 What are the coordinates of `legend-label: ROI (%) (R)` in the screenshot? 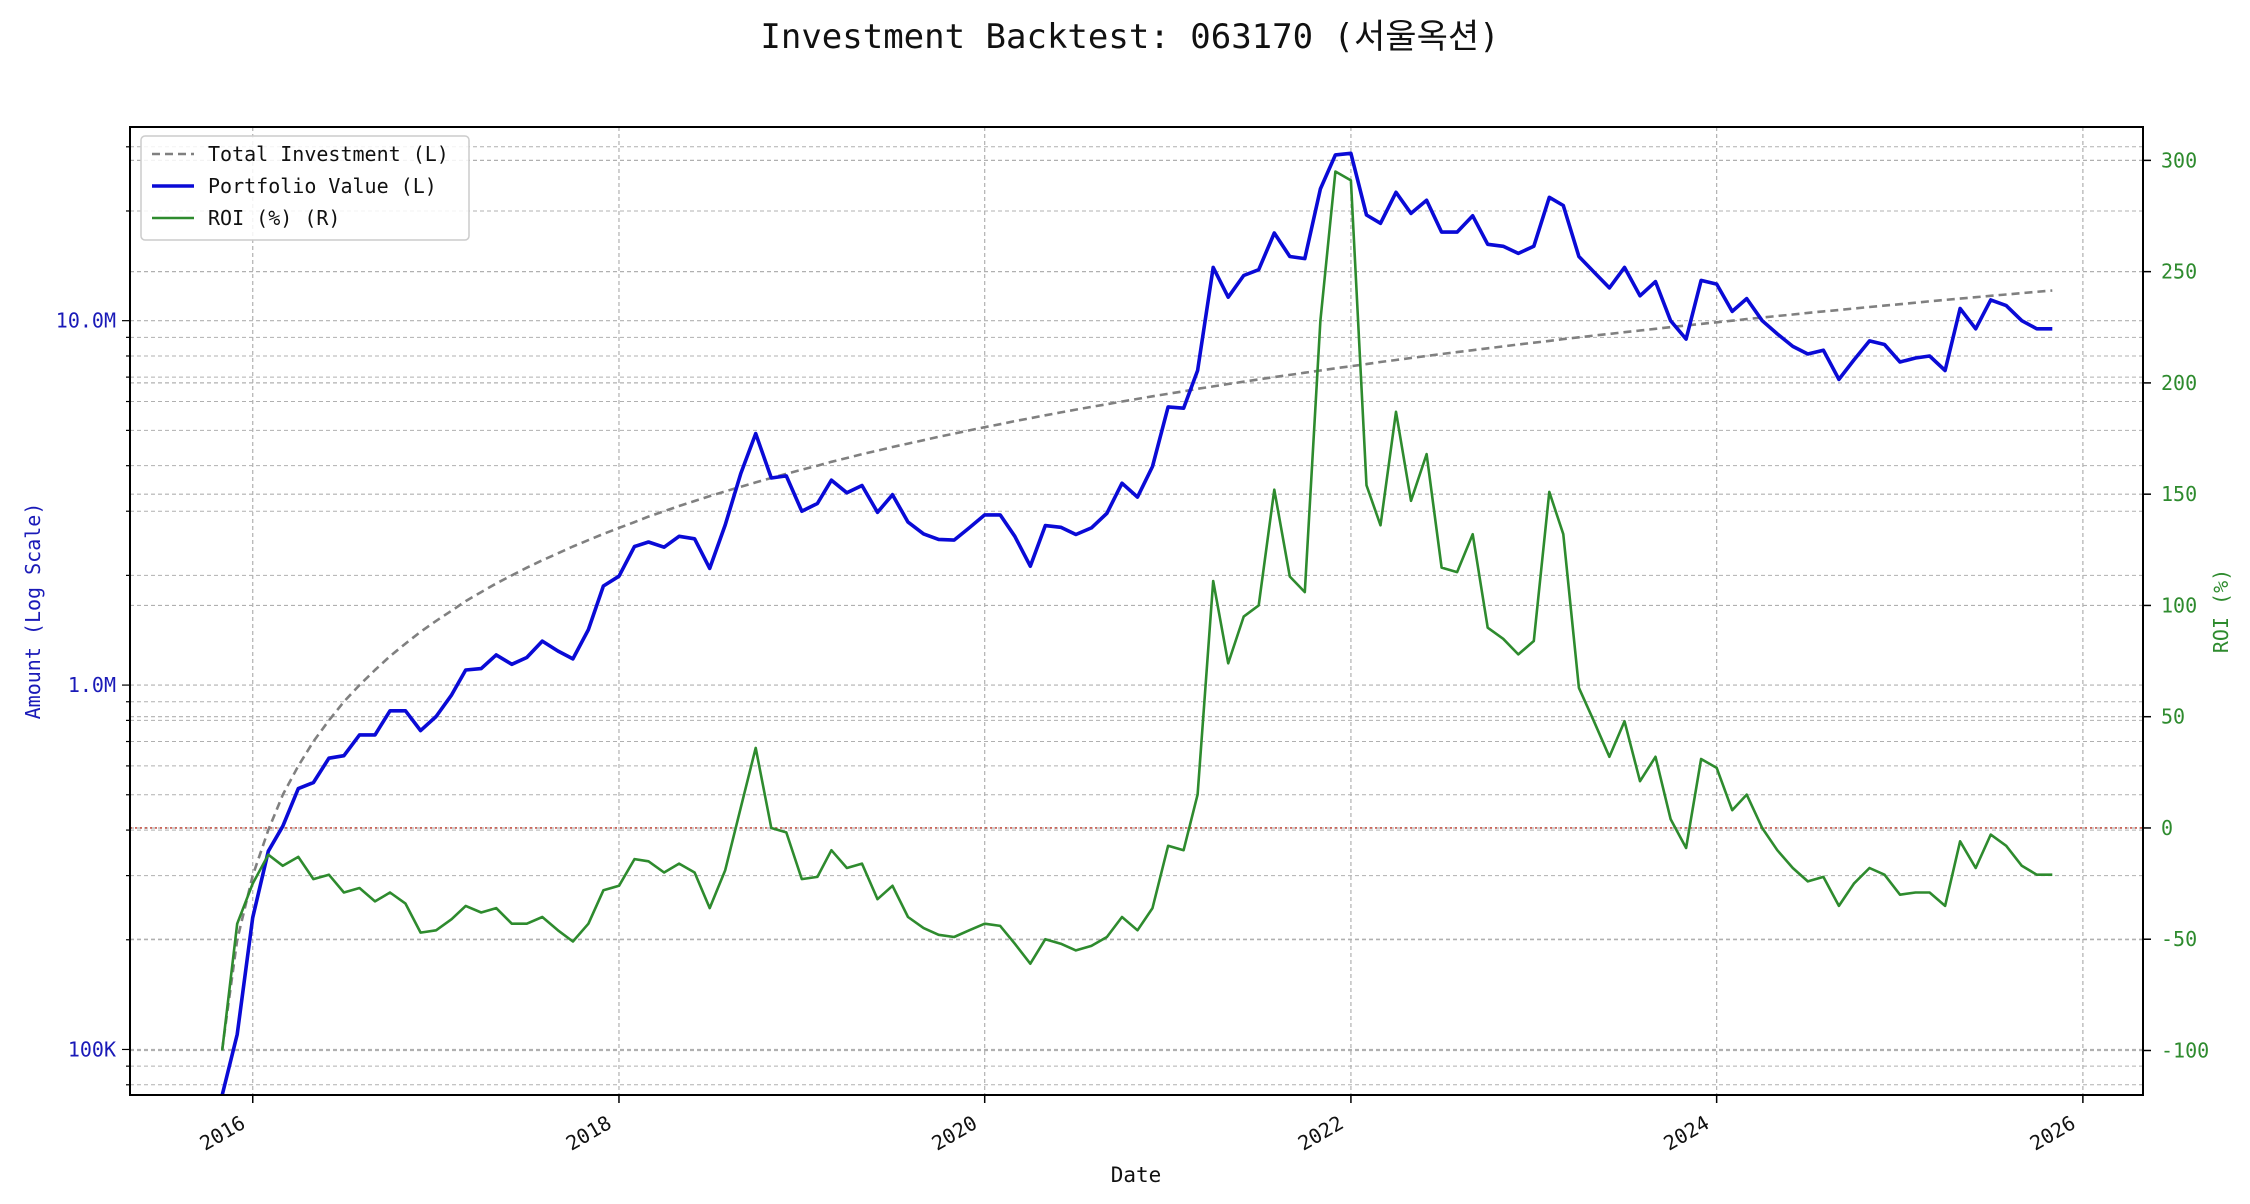 It's located at (274, 218).